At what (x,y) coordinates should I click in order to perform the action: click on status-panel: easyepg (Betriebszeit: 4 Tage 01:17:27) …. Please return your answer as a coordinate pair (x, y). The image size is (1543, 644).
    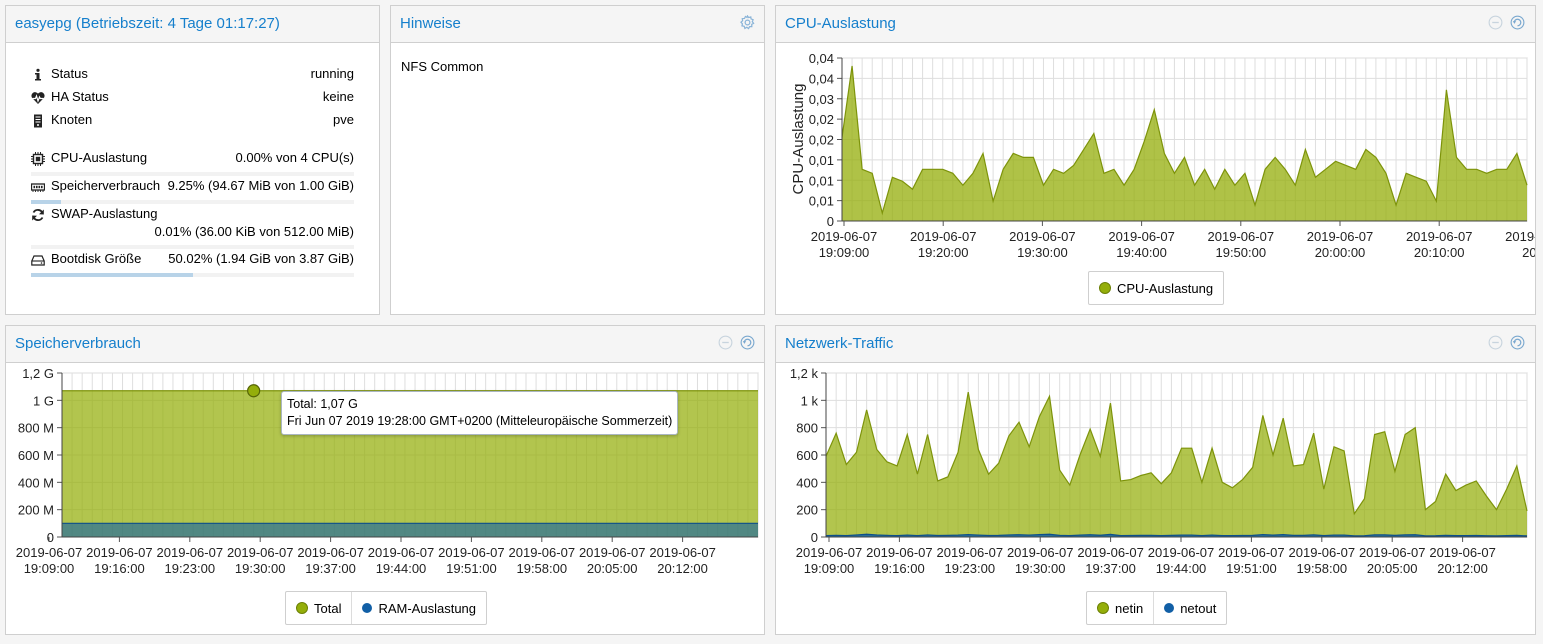
    Looking at the image, I should click on (192, 160).